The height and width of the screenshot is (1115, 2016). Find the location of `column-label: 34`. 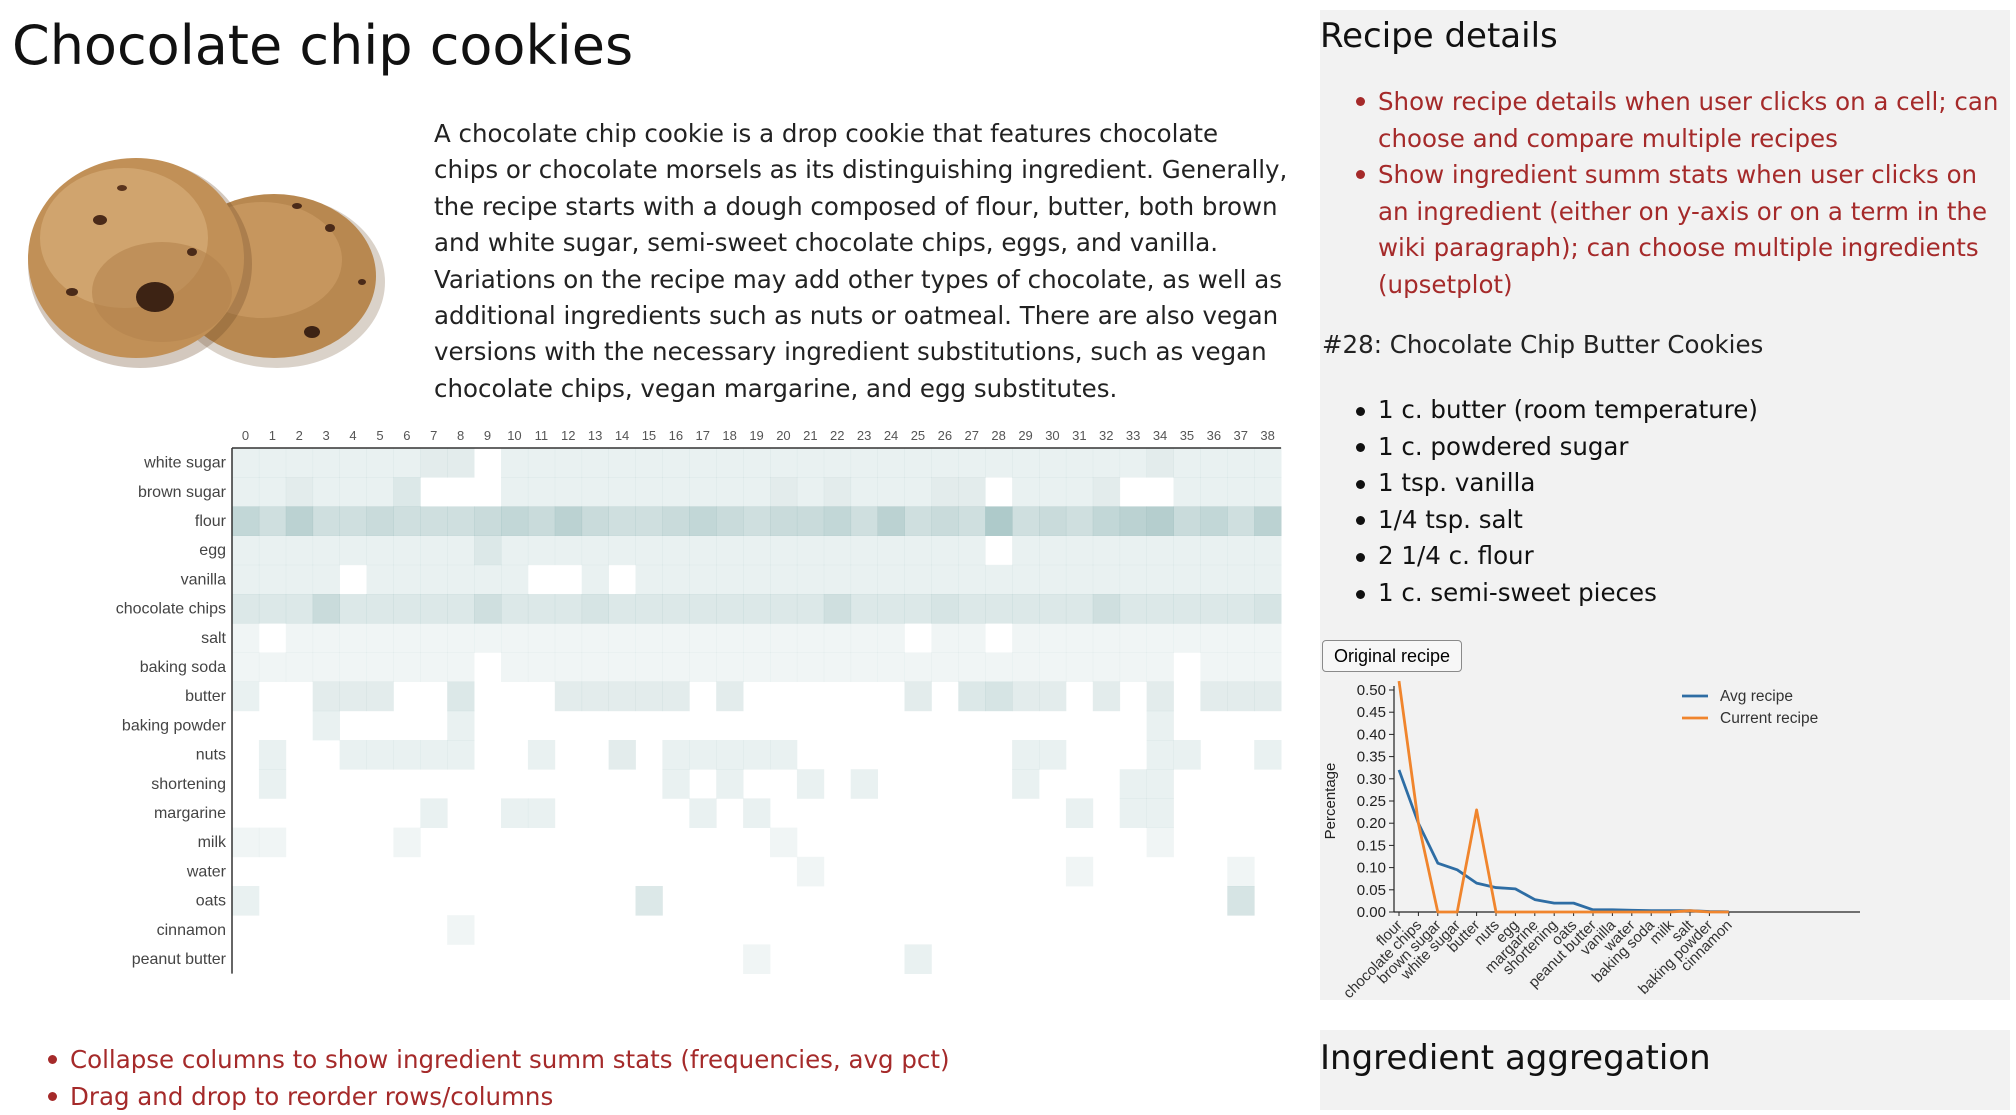

column-label: 34 is located at coordinates (1160, 435).